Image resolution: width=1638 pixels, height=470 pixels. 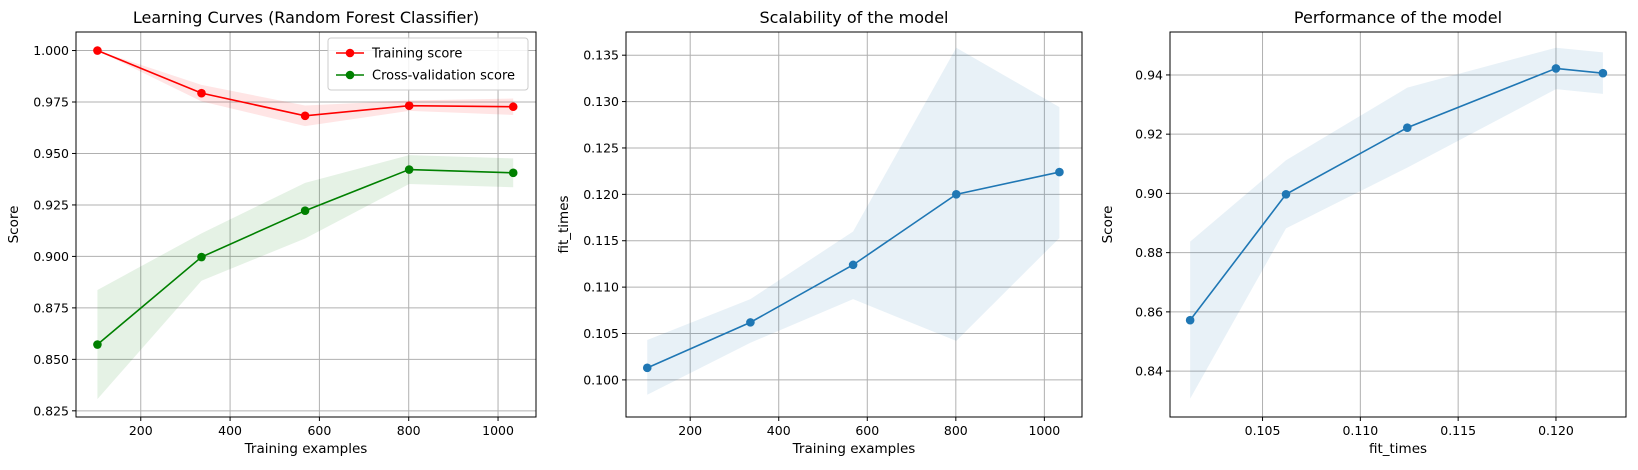 I want to click on y-tick-label: 0.125, so click(x=601, y=147).